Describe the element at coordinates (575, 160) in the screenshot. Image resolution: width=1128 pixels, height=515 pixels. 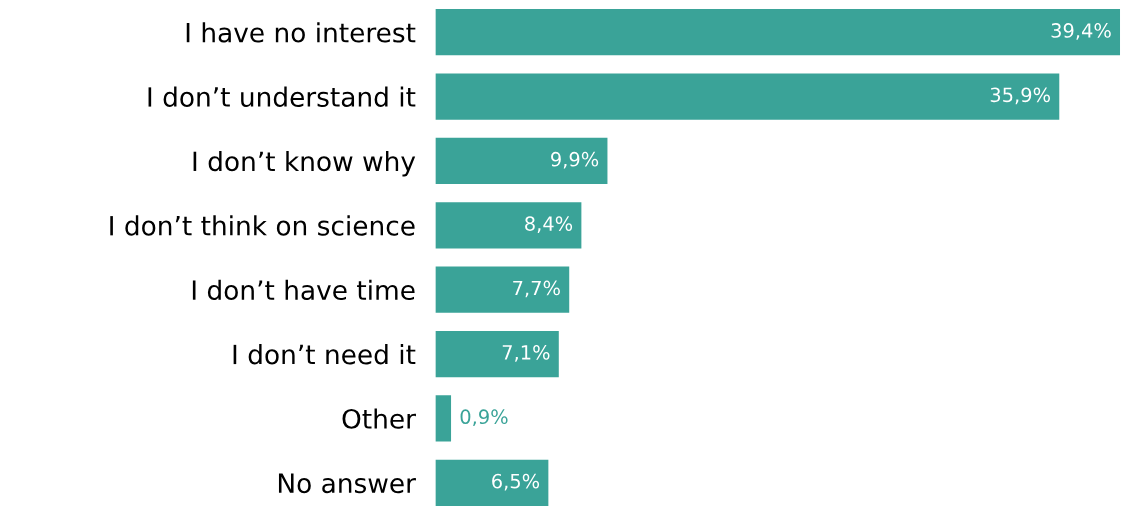
I see `data-label: 9,9%` at that location.